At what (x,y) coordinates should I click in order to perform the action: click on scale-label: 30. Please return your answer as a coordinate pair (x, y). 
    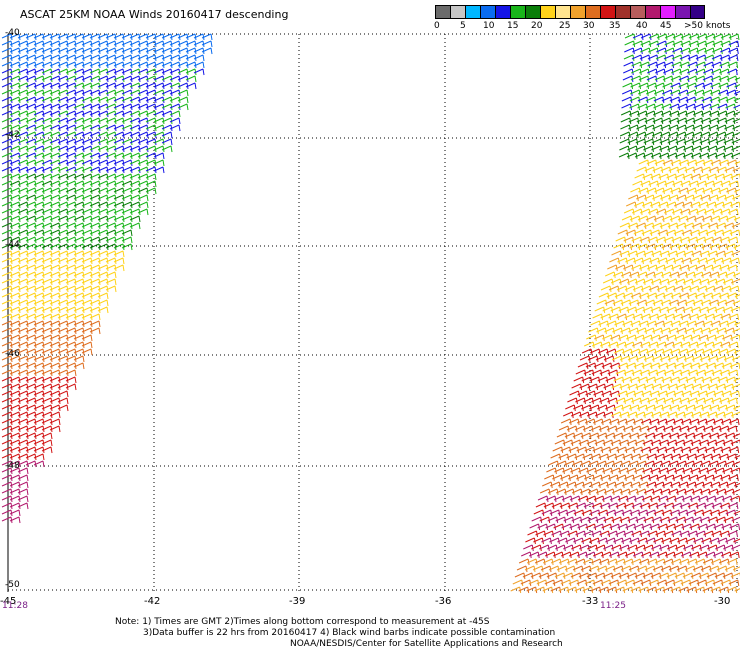
    Looking at the image, I should click on (589, 26).